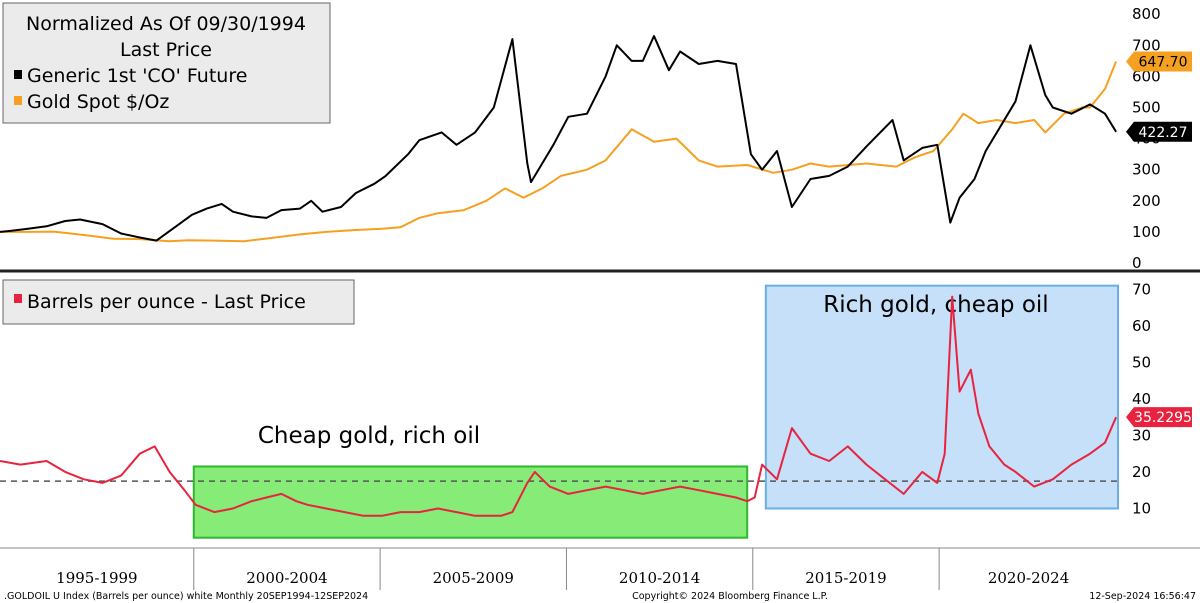 This screenshot has height=603, width=1200. I want to click on top-y-tick-label: 200, so click(1146, 201).